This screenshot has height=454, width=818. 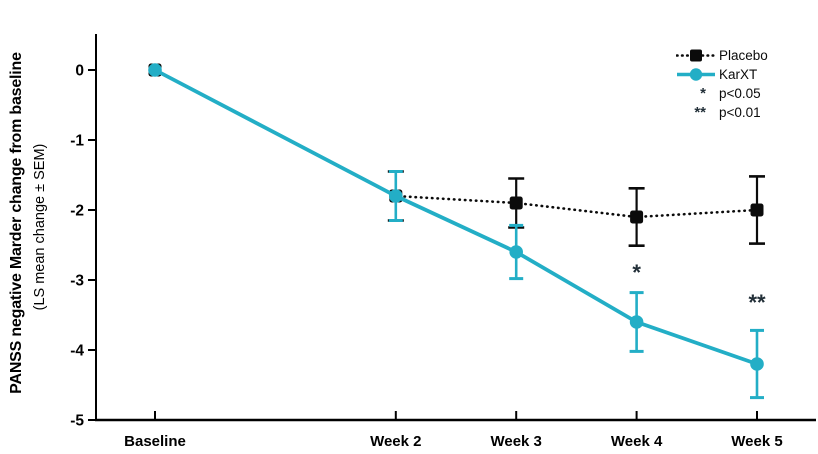 I want to click on significance-marker: **, so click(x=757, y=302).